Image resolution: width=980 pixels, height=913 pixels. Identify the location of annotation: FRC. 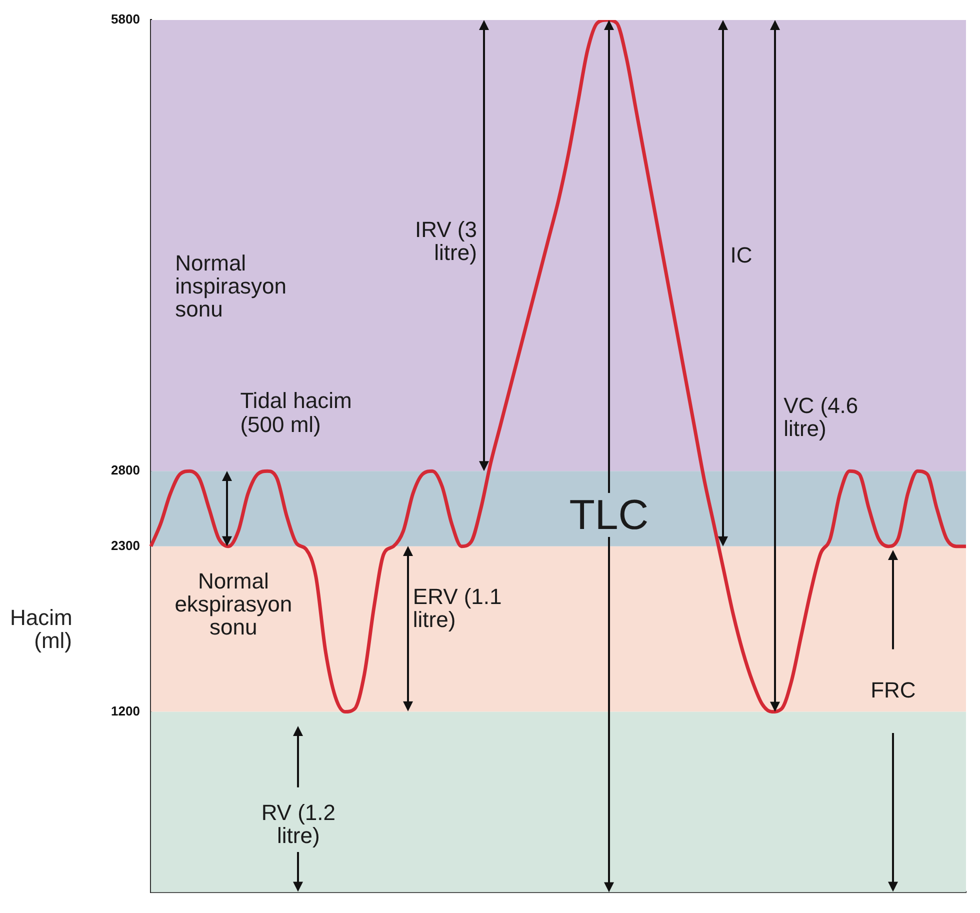
(893, 690).